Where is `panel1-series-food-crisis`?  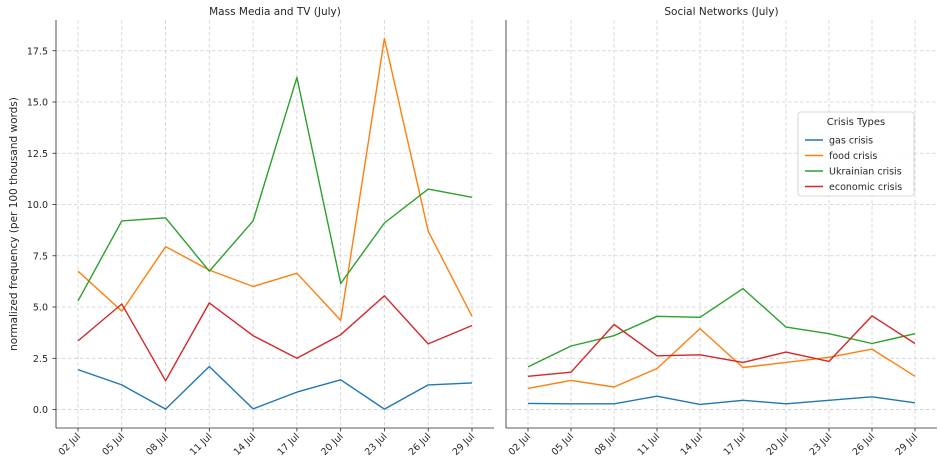
panel1-series-food-crisis is located at coordinates (721, 358).